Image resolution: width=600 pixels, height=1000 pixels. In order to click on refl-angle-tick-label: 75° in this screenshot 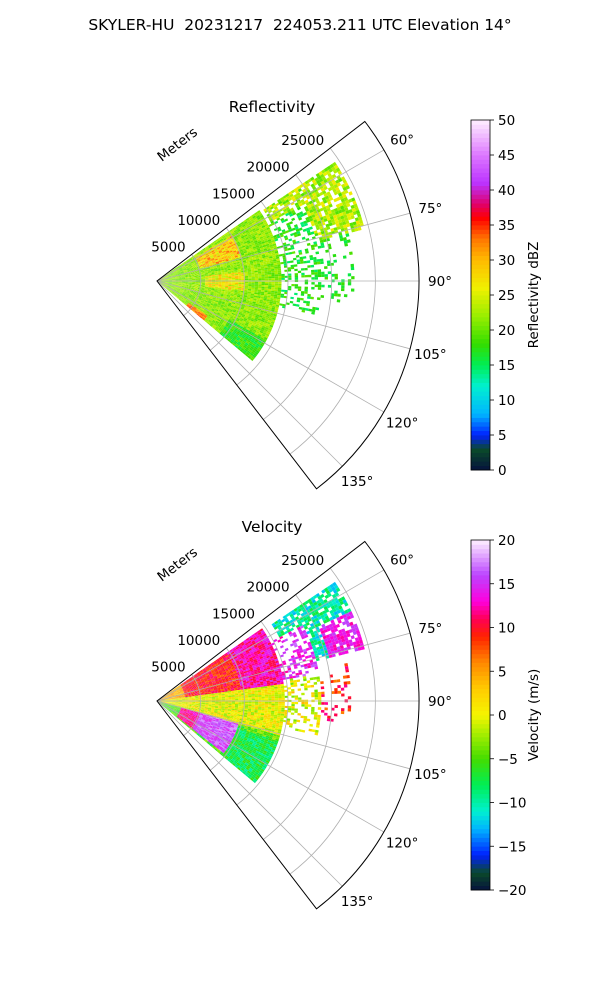, I will do `click(430, 209)`.